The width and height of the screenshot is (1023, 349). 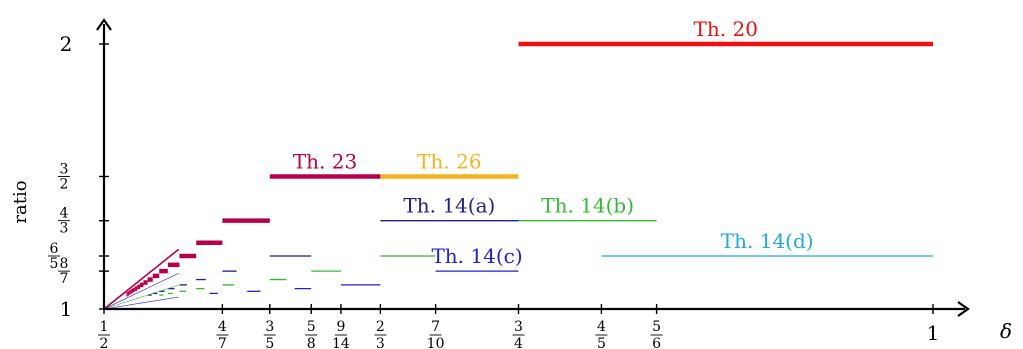 What do you see at coordinates (933, 333) in the screenshot?
I see `x-tick-label-10: 1` at bounding box center [933, 333].